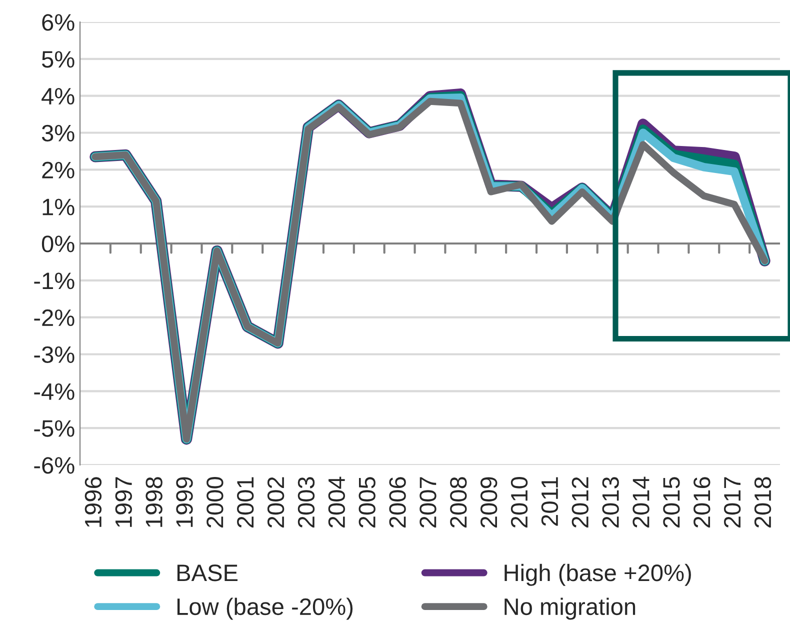 The image size is (790, 641). What do you see at coordinates (489, 502) in the screenshot?
I see `x-tick-label: 2009` at bounding box center [489, 502].